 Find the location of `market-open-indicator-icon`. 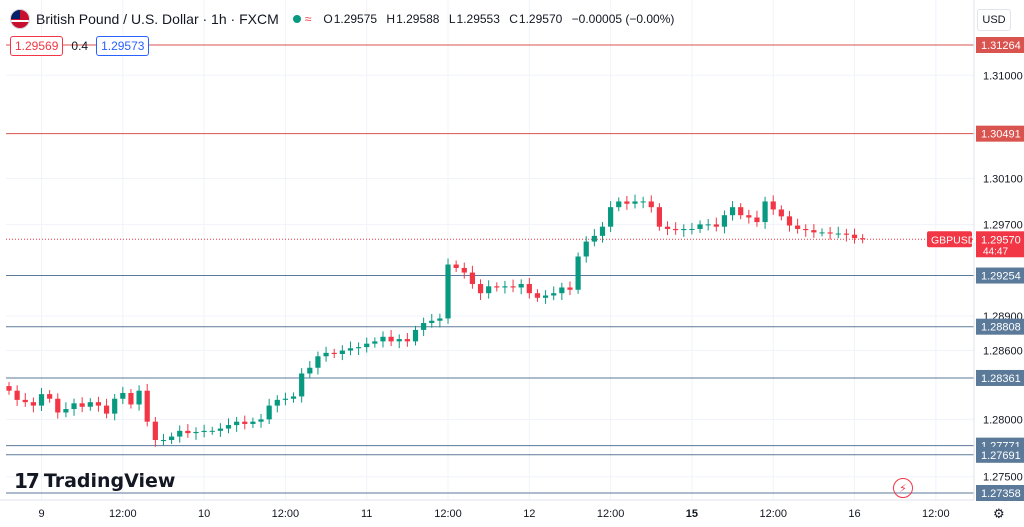

market-open-indicator-icon is located at coordinates (296, 19).